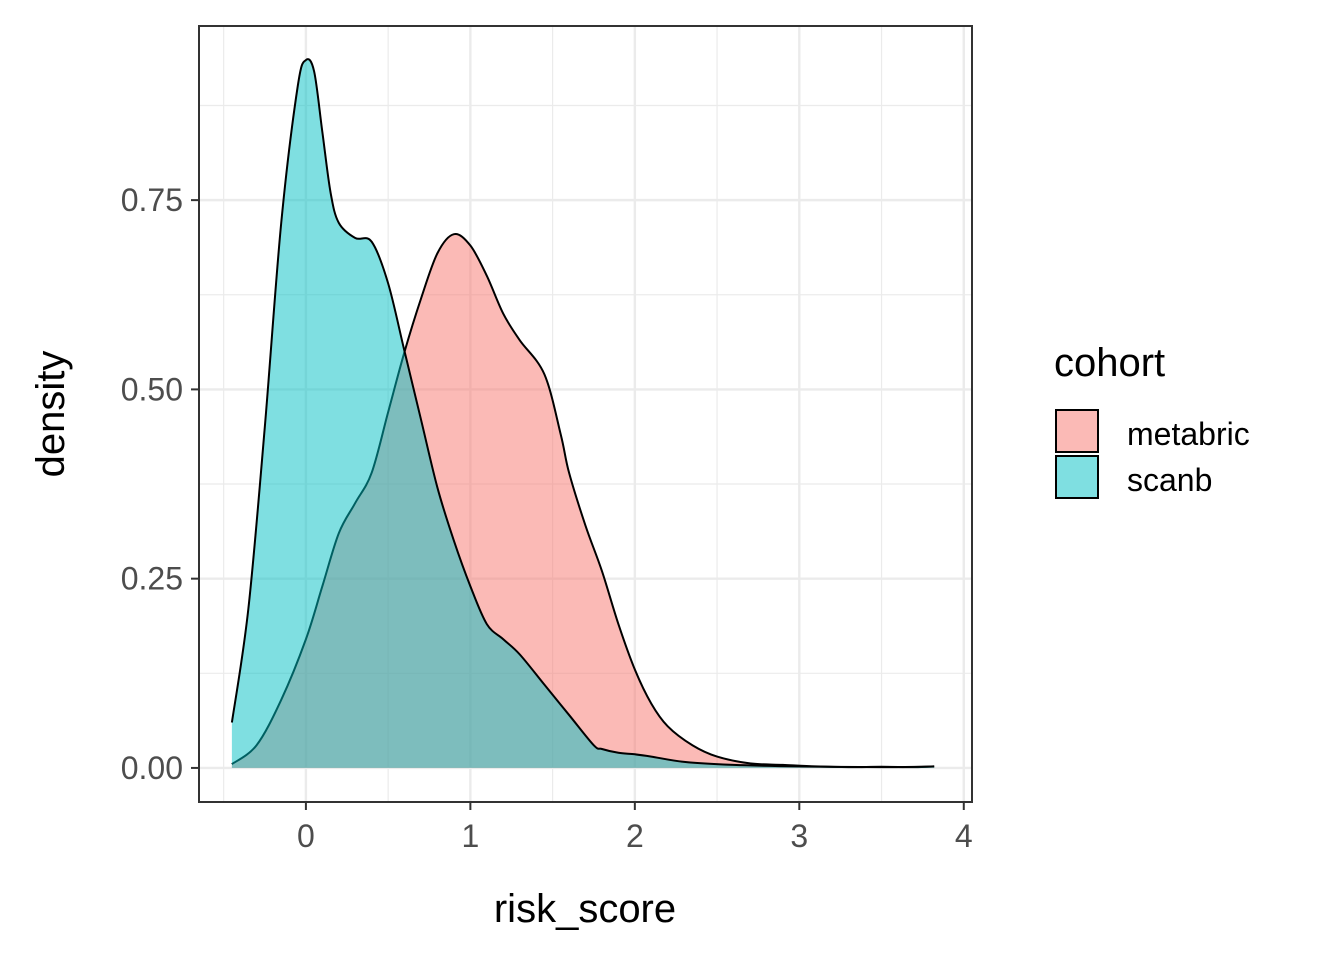 The width and height of the screenshot is (1344, 960). What do you see at coordinates (1077, 477) in the screenshot?
I see `legend-key-scanb` at bounding box center [1077, 477].